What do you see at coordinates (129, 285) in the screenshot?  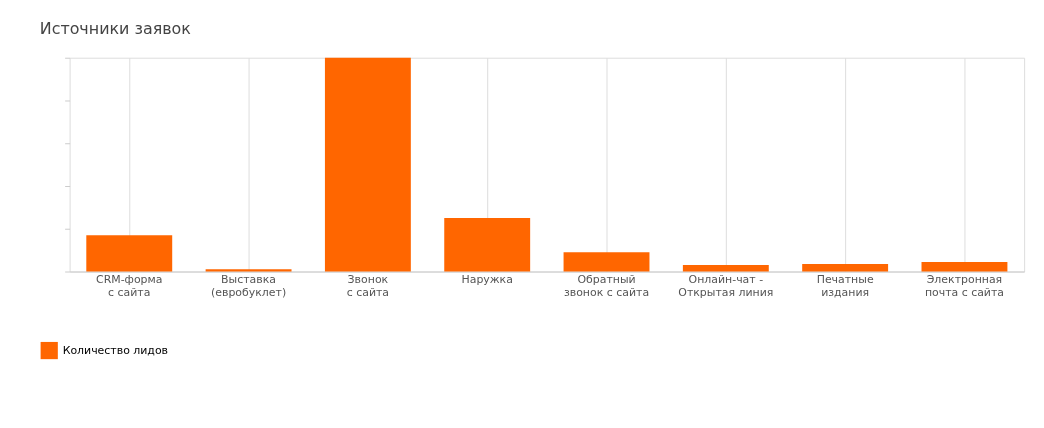 I see `x-tick-label: CRM-форма с сайта` at bounding box center [129, 285].